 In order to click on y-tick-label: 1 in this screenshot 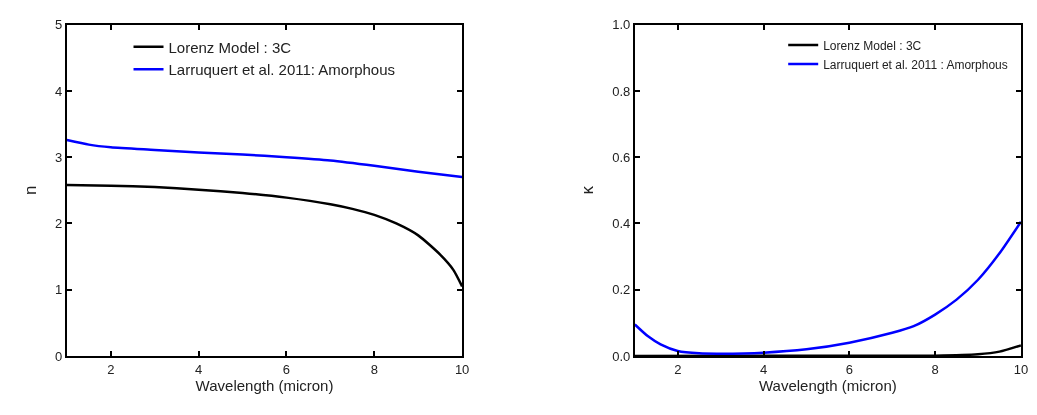, I will do `click(59, 290)`.